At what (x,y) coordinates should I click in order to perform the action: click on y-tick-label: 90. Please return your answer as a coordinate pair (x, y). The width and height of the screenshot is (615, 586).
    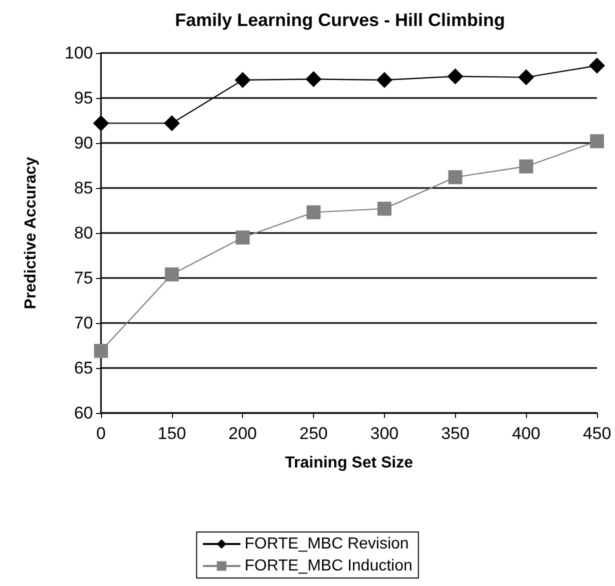
    Looking at the image, I should click on (83, 143).